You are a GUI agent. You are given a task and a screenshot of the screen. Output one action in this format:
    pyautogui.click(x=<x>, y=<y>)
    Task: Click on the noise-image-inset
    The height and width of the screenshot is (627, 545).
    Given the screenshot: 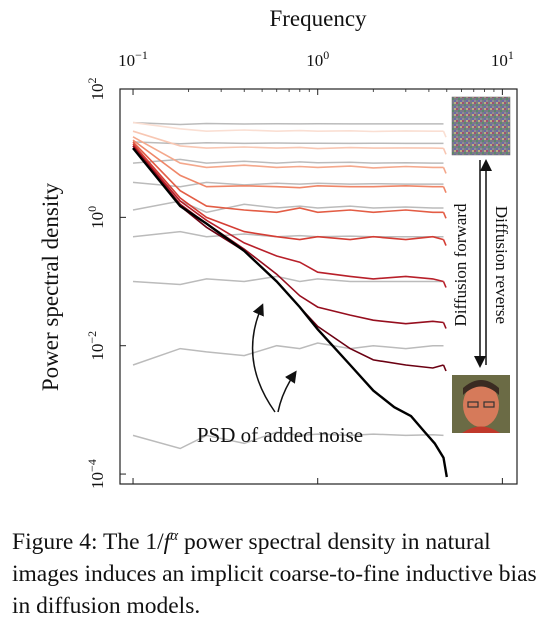 What is the action you would take?
    pyautogui.click(x=481, y=126)
    